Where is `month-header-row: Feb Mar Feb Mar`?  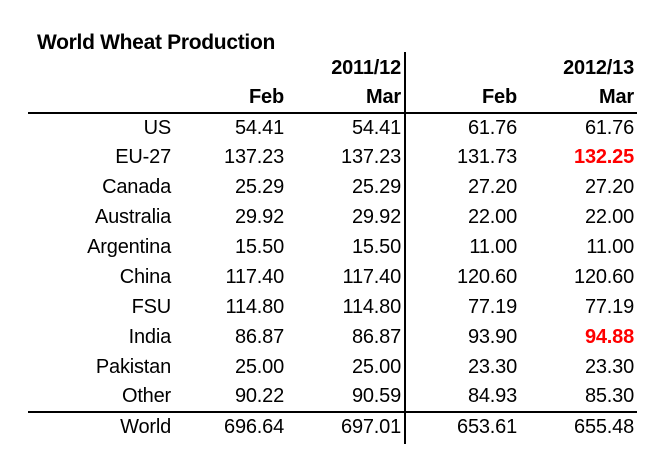
month-header-row: Feb Mar Feb Mar is located at coordinates (332, 98).